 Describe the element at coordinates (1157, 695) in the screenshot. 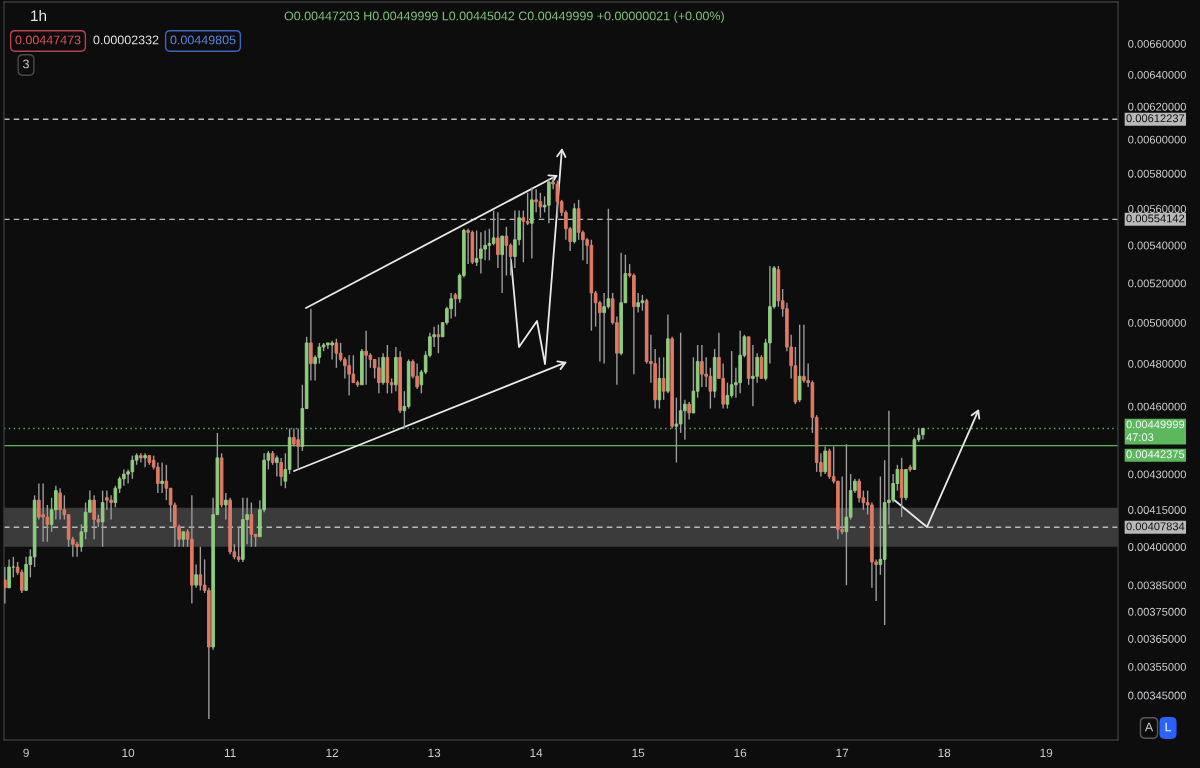

I see `y-tick-label: 0.00345000` at that location.